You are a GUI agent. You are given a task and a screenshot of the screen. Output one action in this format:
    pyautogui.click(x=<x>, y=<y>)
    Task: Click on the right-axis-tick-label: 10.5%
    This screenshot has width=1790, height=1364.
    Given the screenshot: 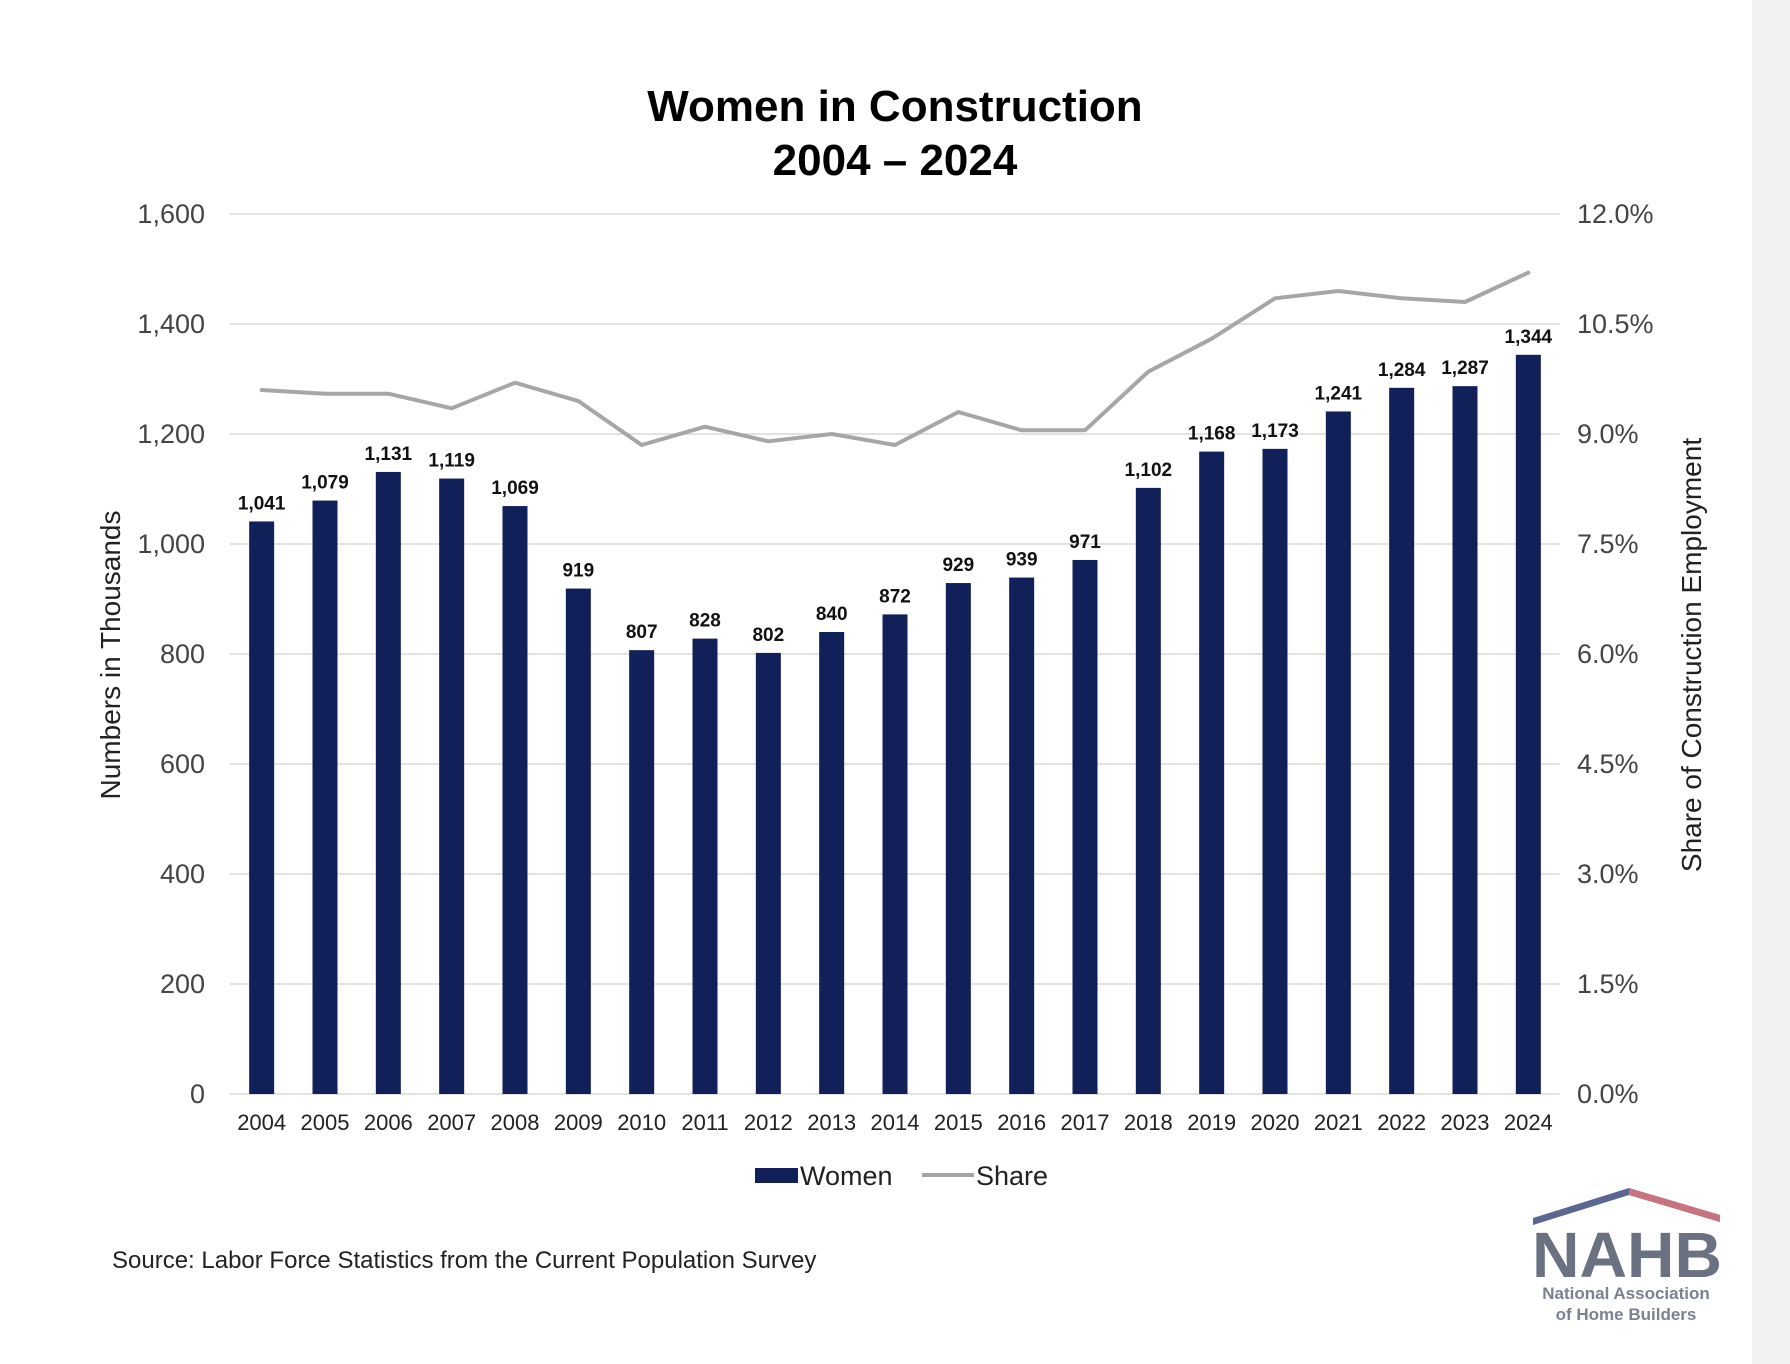 What is the action you would take?
    pyautogui.click(x=1615, y=324)
    